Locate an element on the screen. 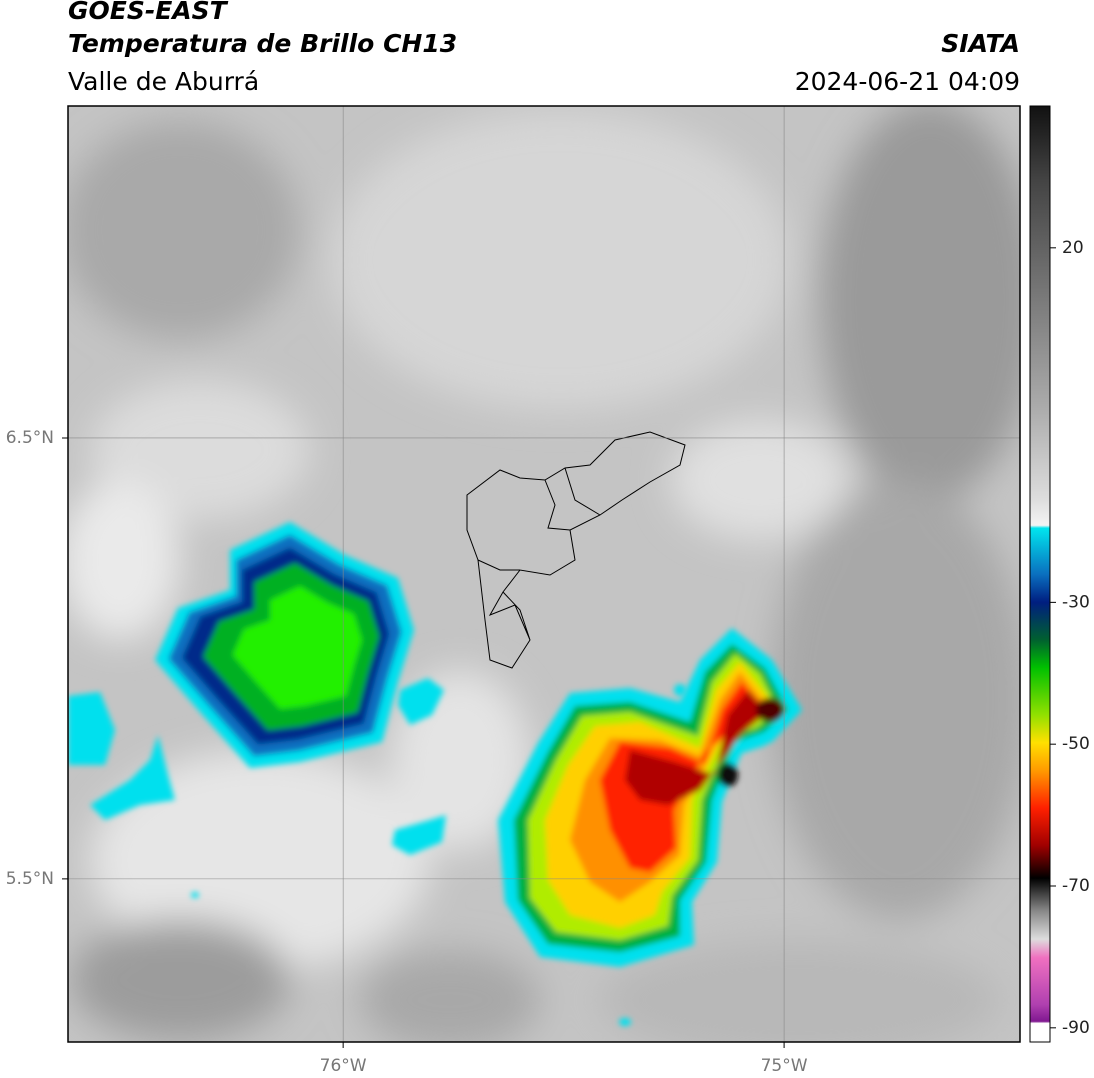  subtitle: Temperatura de Brillo CH13 is located at coordinates (262, 43).